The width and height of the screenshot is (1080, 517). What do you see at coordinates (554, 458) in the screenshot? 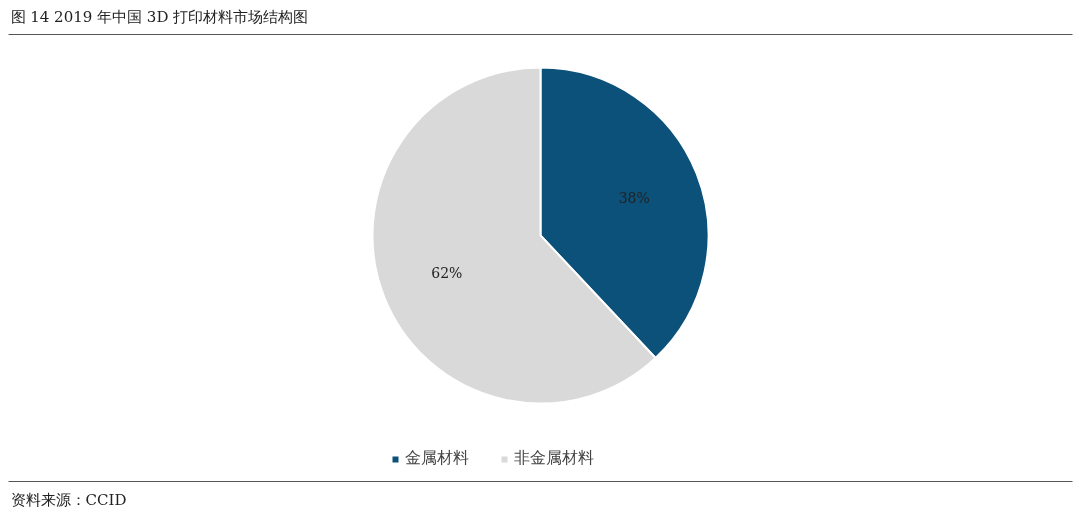
I see `legend-label: 非金属材料` at bounding box center [554, 458].